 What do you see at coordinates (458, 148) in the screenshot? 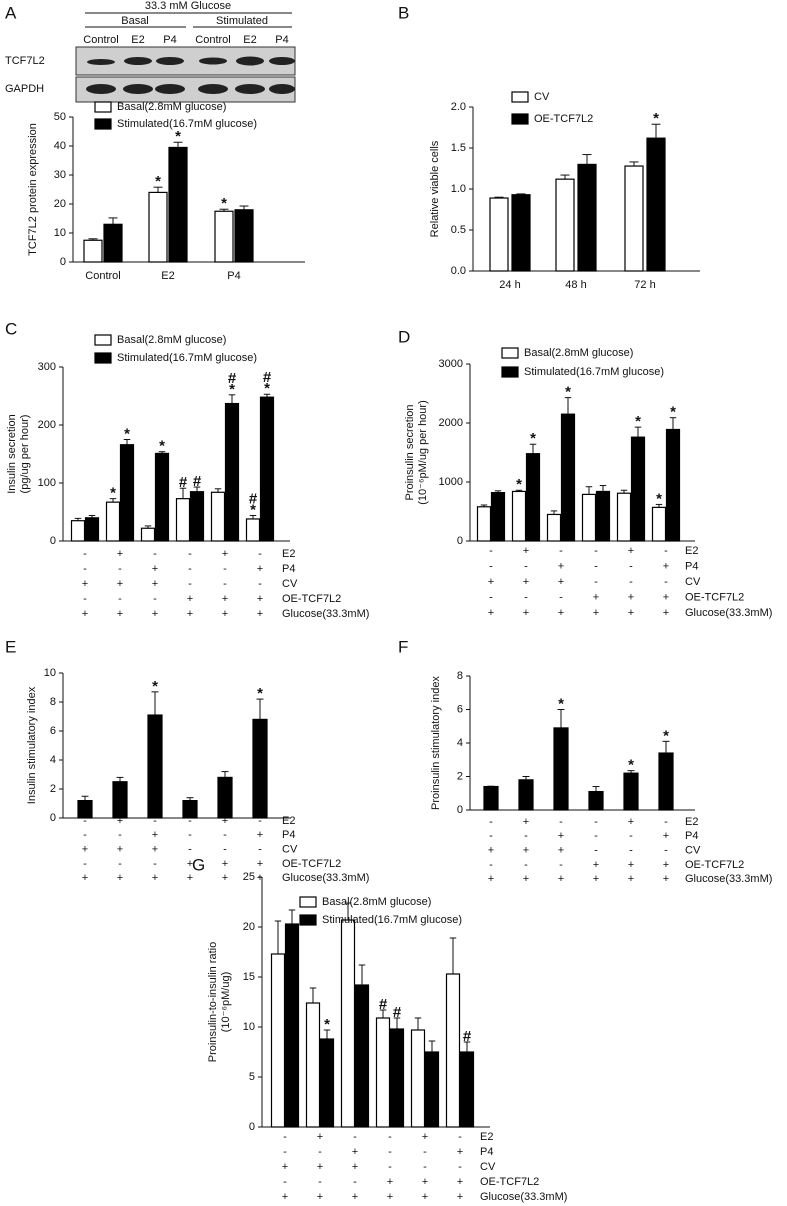
I see `y-tick-label: 1.5` at bounding box center [458, 148].